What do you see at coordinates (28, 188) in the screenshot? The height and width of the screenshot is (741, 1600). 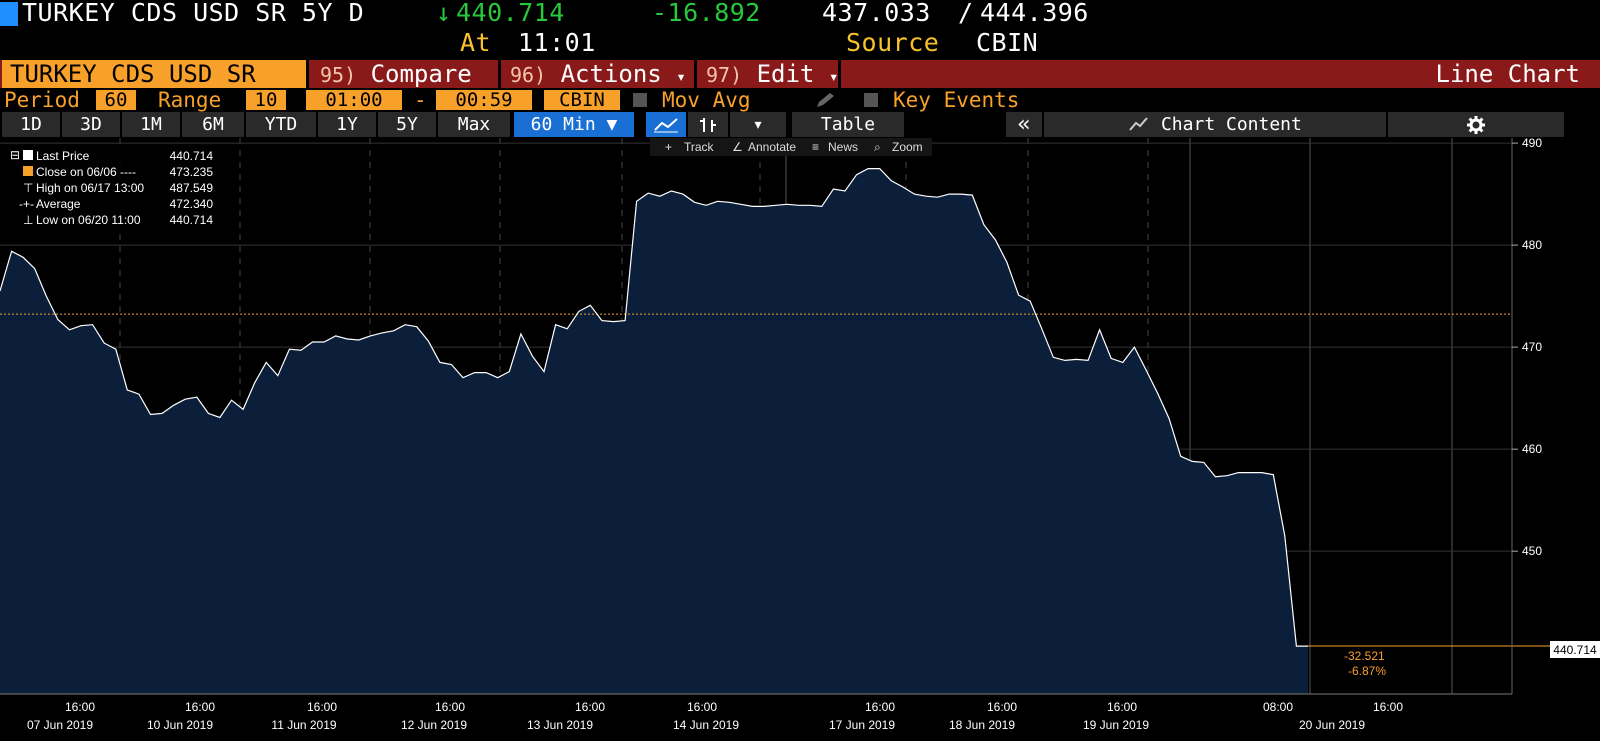 I see `legend-high-icon: ⊤` at bounding box center [28, 188].